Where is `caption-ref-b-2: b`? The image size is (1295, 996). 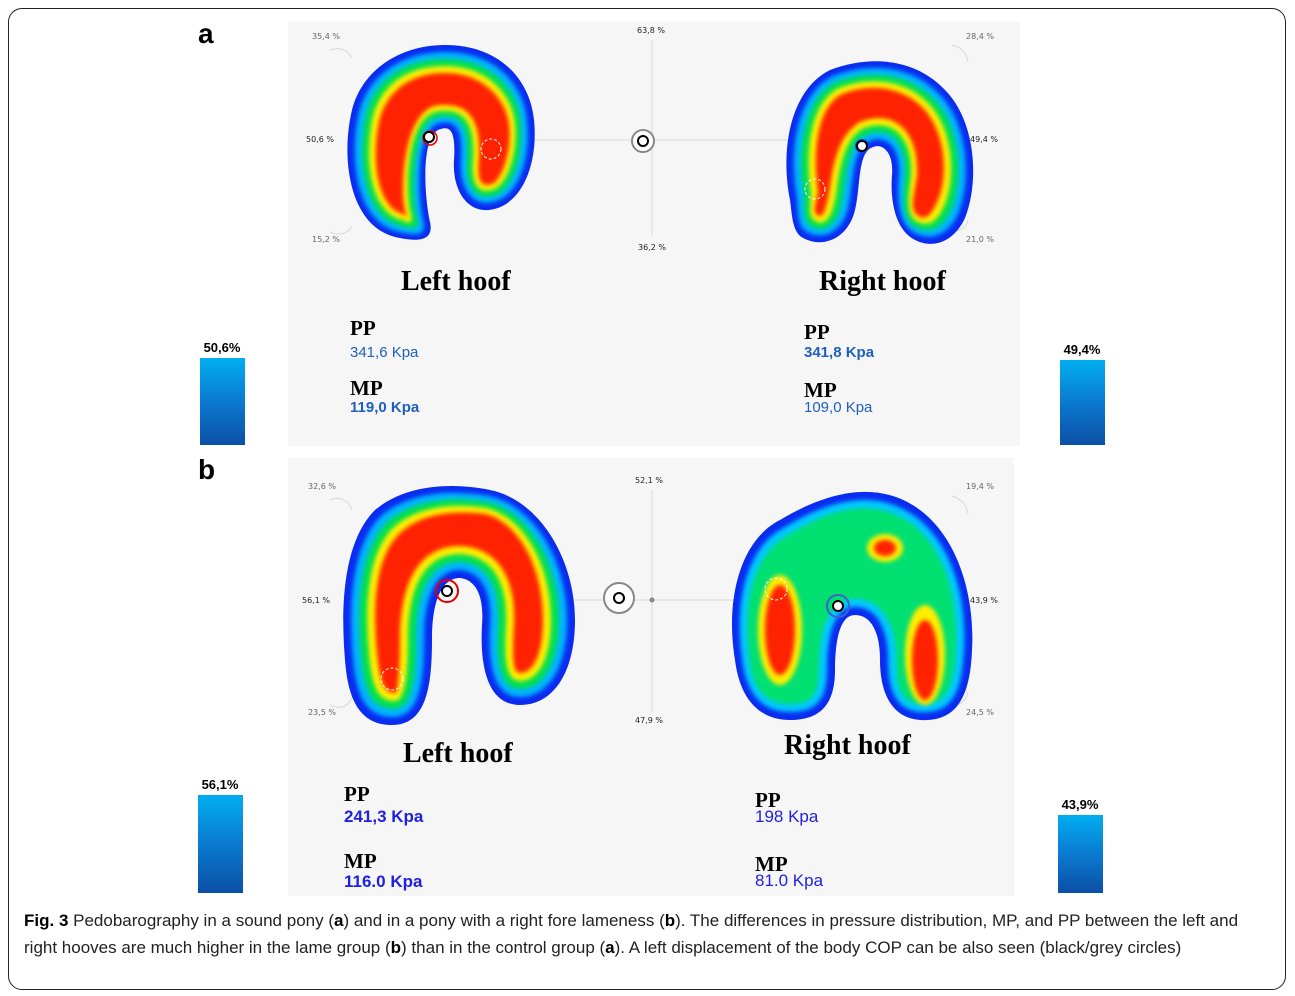 caption-ref-b-2: b is located at coordinates (396, 947).